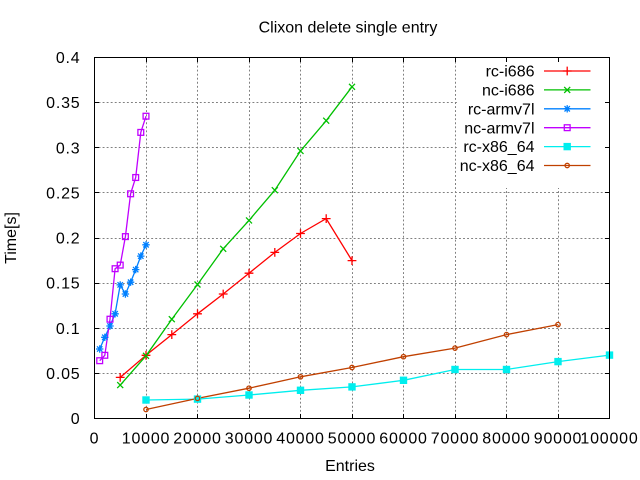 The height and width of the screenshot is (480, 640). What do you see at coordinates (68, 148) in the screenshot?
I see `svg-text: 0.3` at bounding box center [68, 148].